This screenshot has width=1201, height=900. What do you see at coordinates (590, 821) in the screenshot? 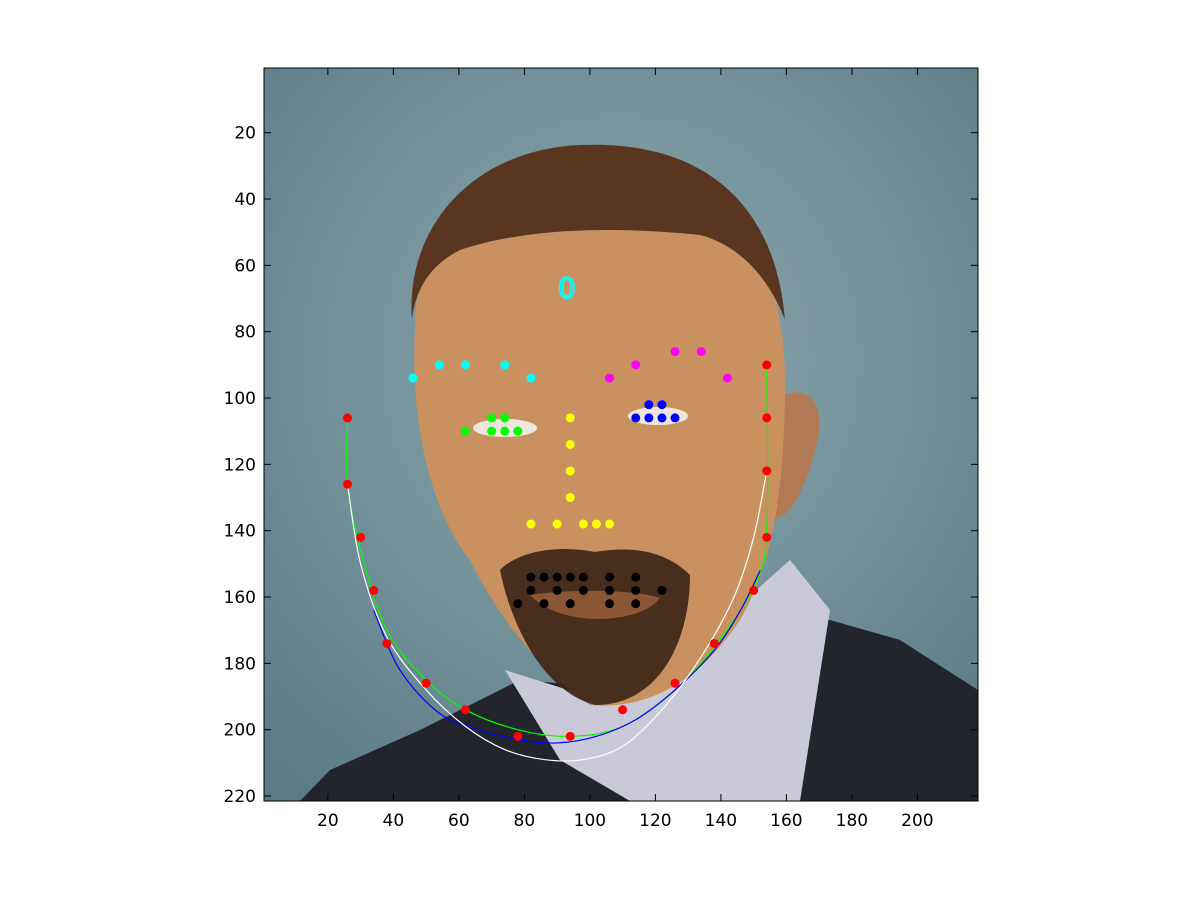
I see `x-tick-label-100: 100` at bounding box center [590, 821].